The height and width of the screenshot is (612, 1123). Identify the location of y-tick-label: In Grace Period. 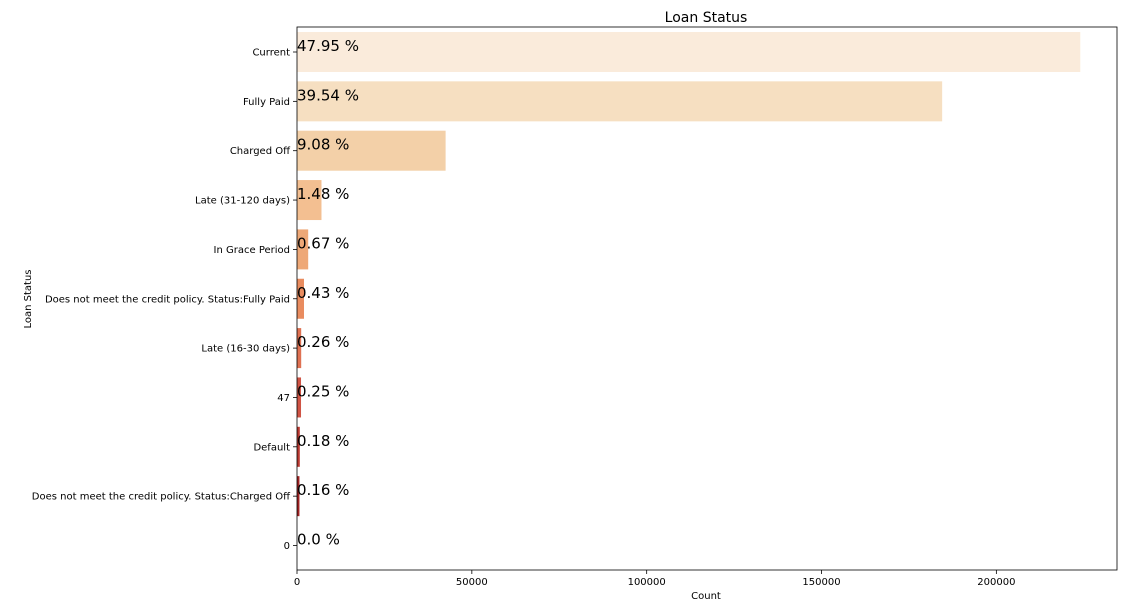
(252, 250).